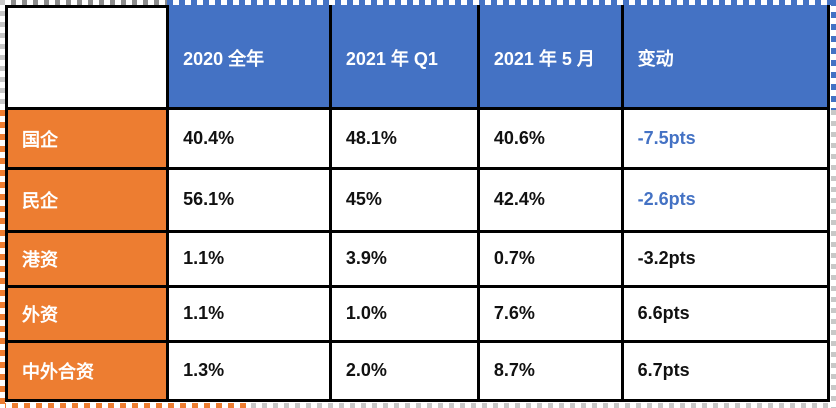 The height and width of the screenshot is (408, 836). I want to click on ants-left-gray-segment, so click(2, 55).